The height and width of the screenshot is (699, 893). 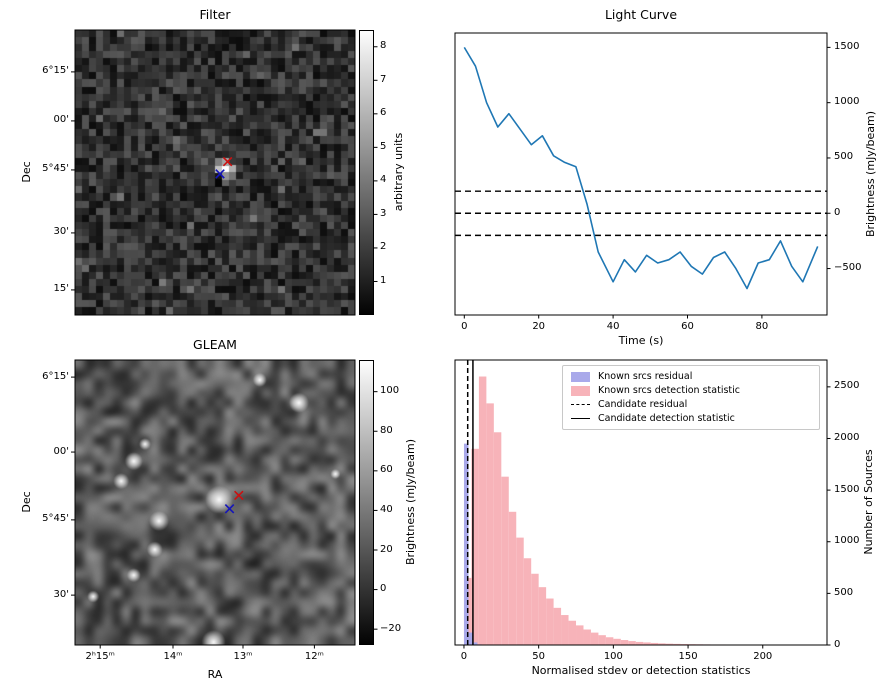 What do you see at coordinates (539, 326) in the screenshot?
I see `light-curve-xtick-label: 20` at bounding box center [539, 326].